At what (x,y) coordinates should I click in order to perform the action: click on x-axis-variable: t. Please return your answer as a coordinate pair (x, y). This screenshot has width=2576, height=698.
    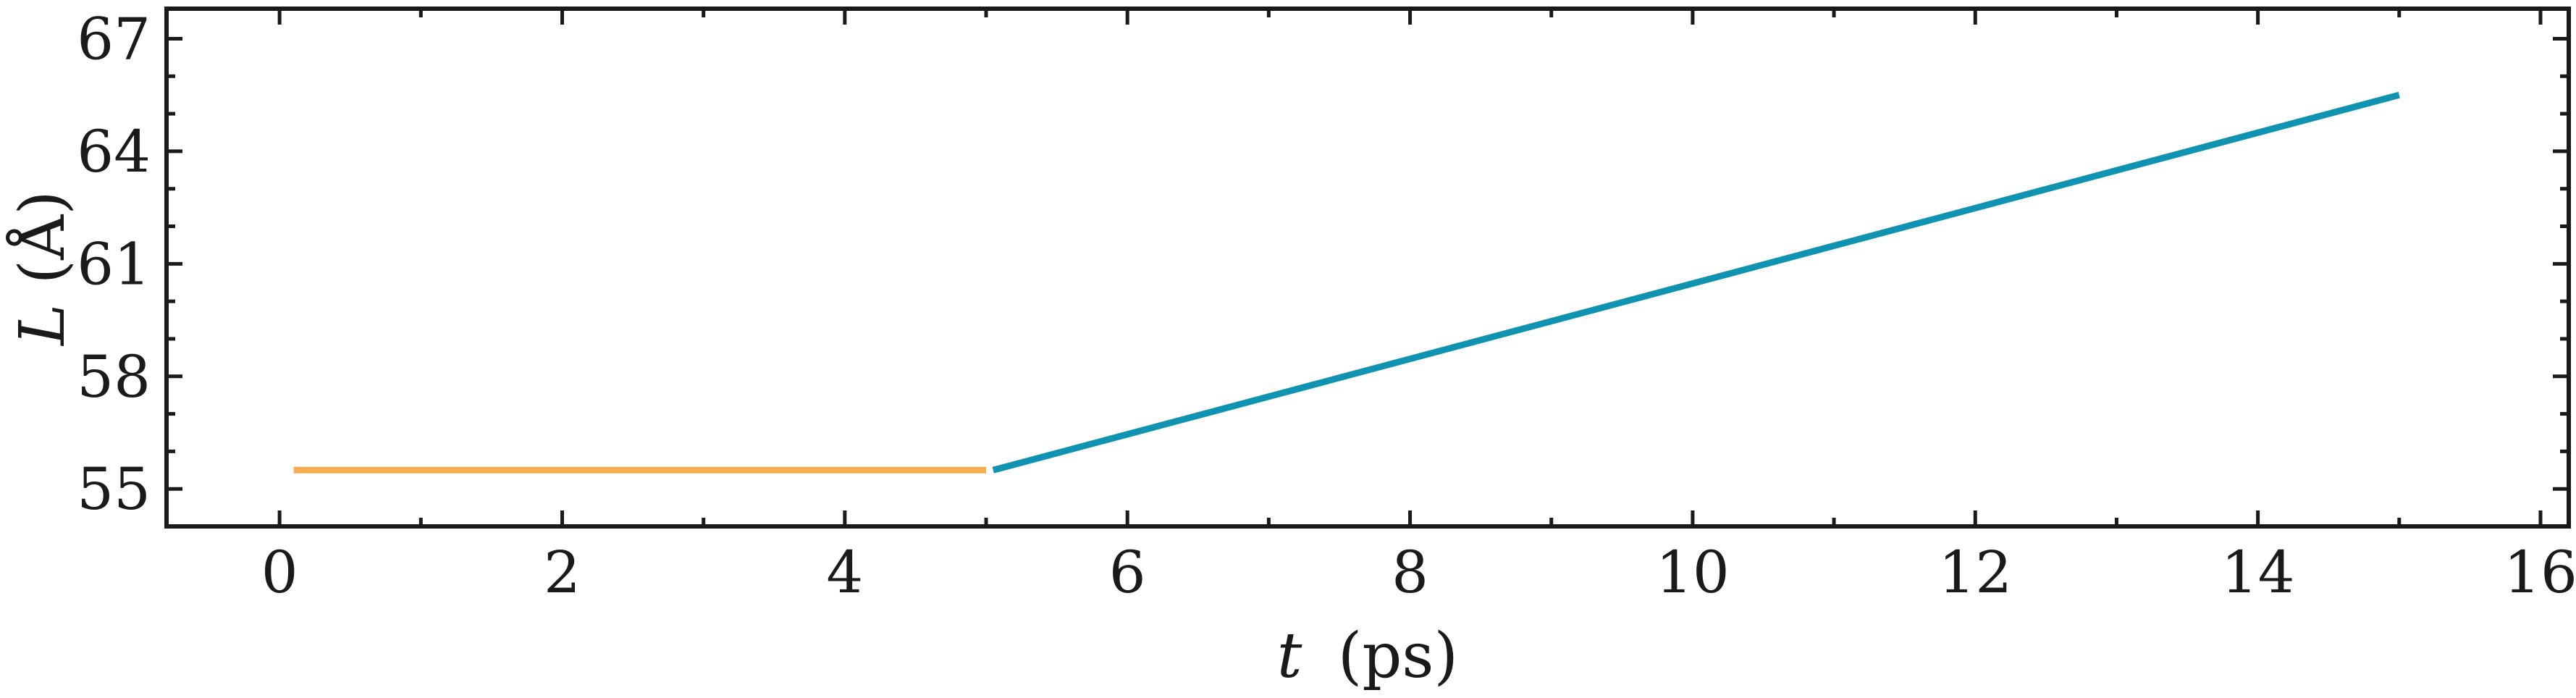
    Looking at the image, I should click on (1289, 656).